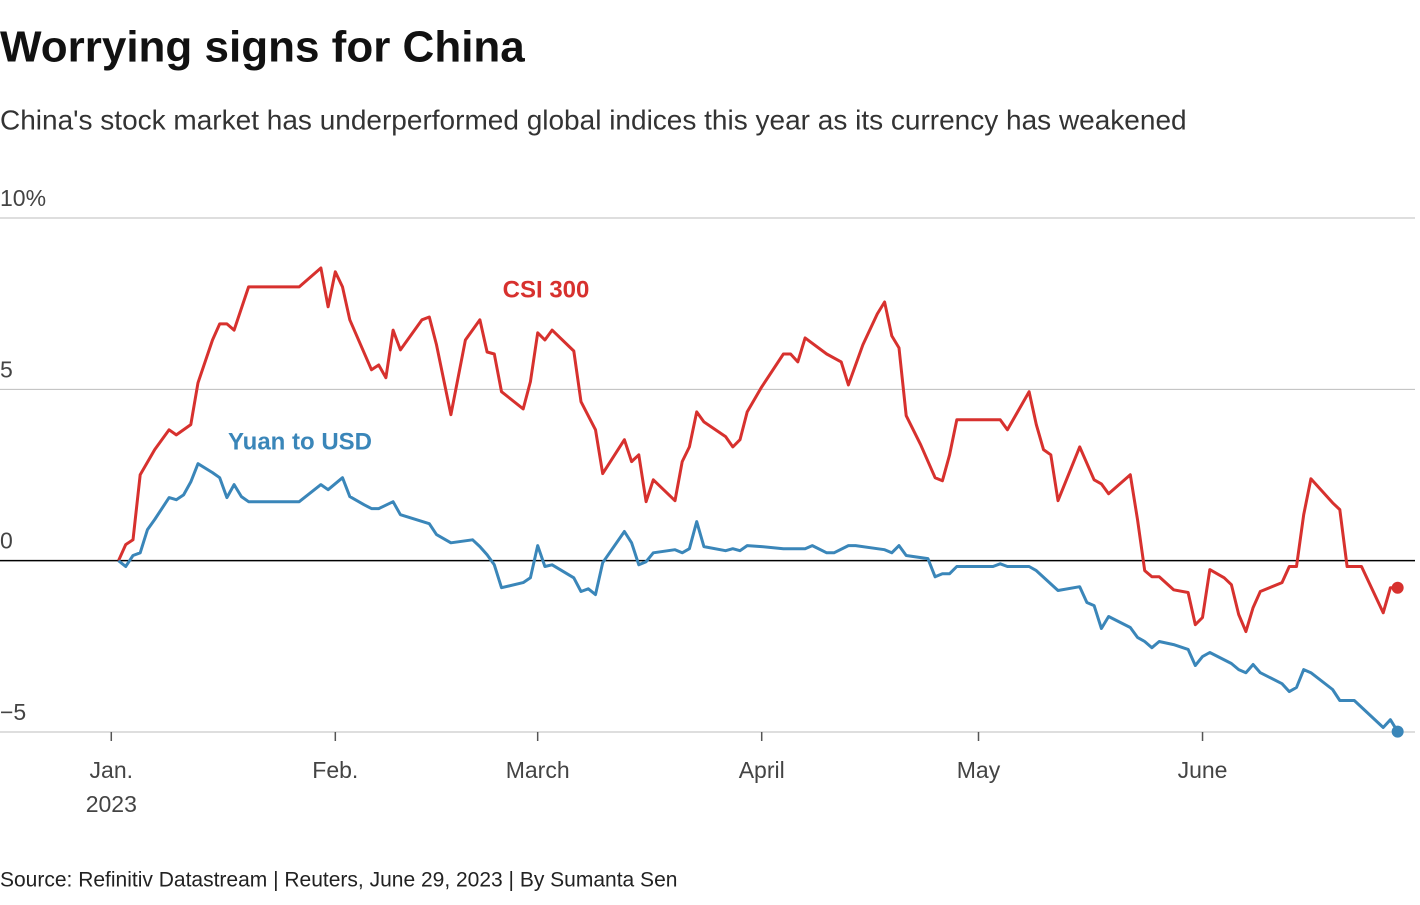 Image resolution: width=1420 pixels, height=905 pixels. What do you see at coordinates (111, 770) in the screenshot?
I see `x-tick-label: Jan.` at bounding box center [111, 770].